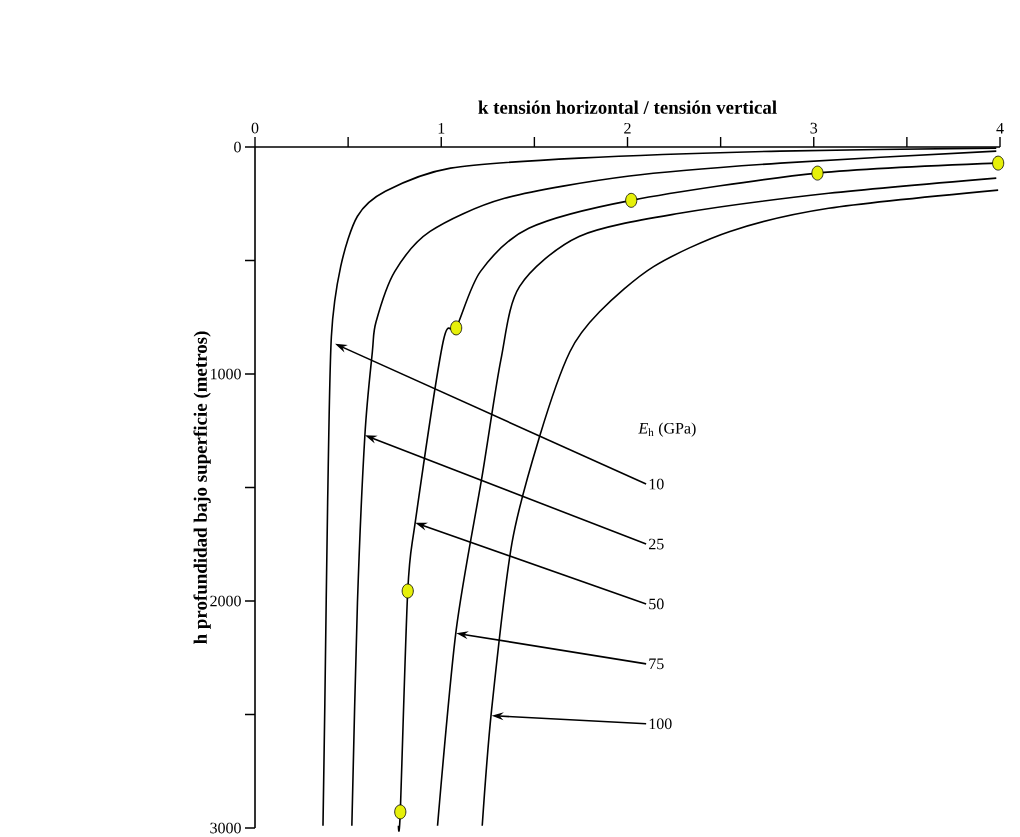  Describe the element at coordinates (814, 128) in the screenshot. I see `x-tick-label: 3` at that location.